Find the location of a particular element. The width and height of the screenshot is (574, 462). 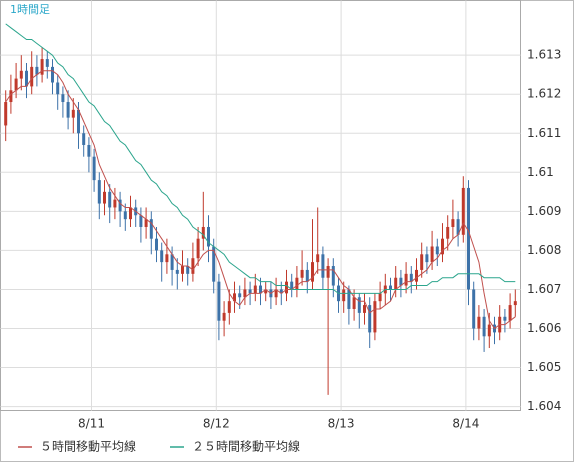

y-tick-label: 1.612 is located at coordinates (544, 94).